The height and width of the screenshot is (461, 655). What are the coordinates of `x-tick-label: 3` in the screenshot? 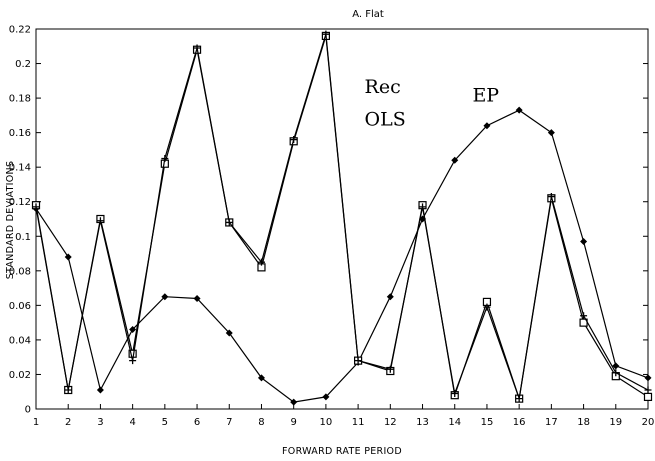 It's located at (100, 422).